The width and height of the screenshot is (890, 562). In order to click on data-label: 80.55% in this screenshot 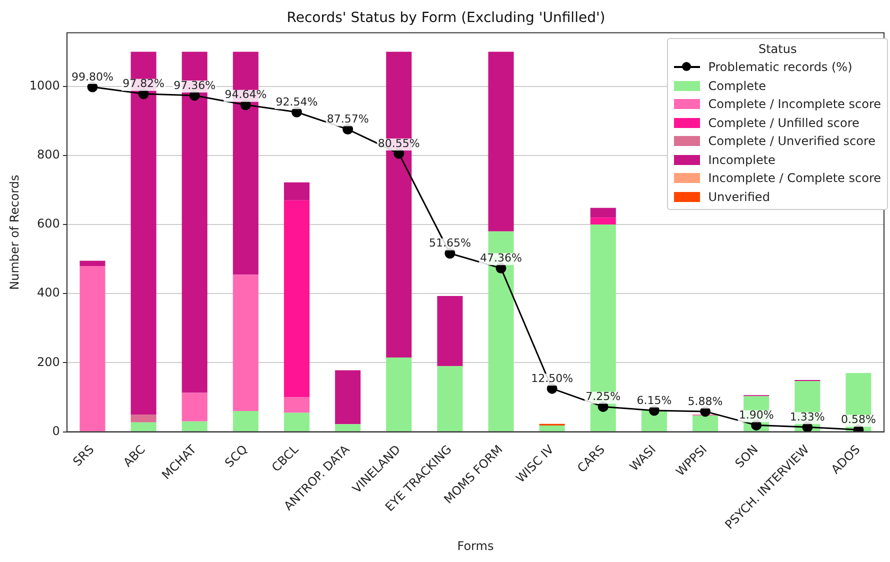, I will do `click(399, 143)`.